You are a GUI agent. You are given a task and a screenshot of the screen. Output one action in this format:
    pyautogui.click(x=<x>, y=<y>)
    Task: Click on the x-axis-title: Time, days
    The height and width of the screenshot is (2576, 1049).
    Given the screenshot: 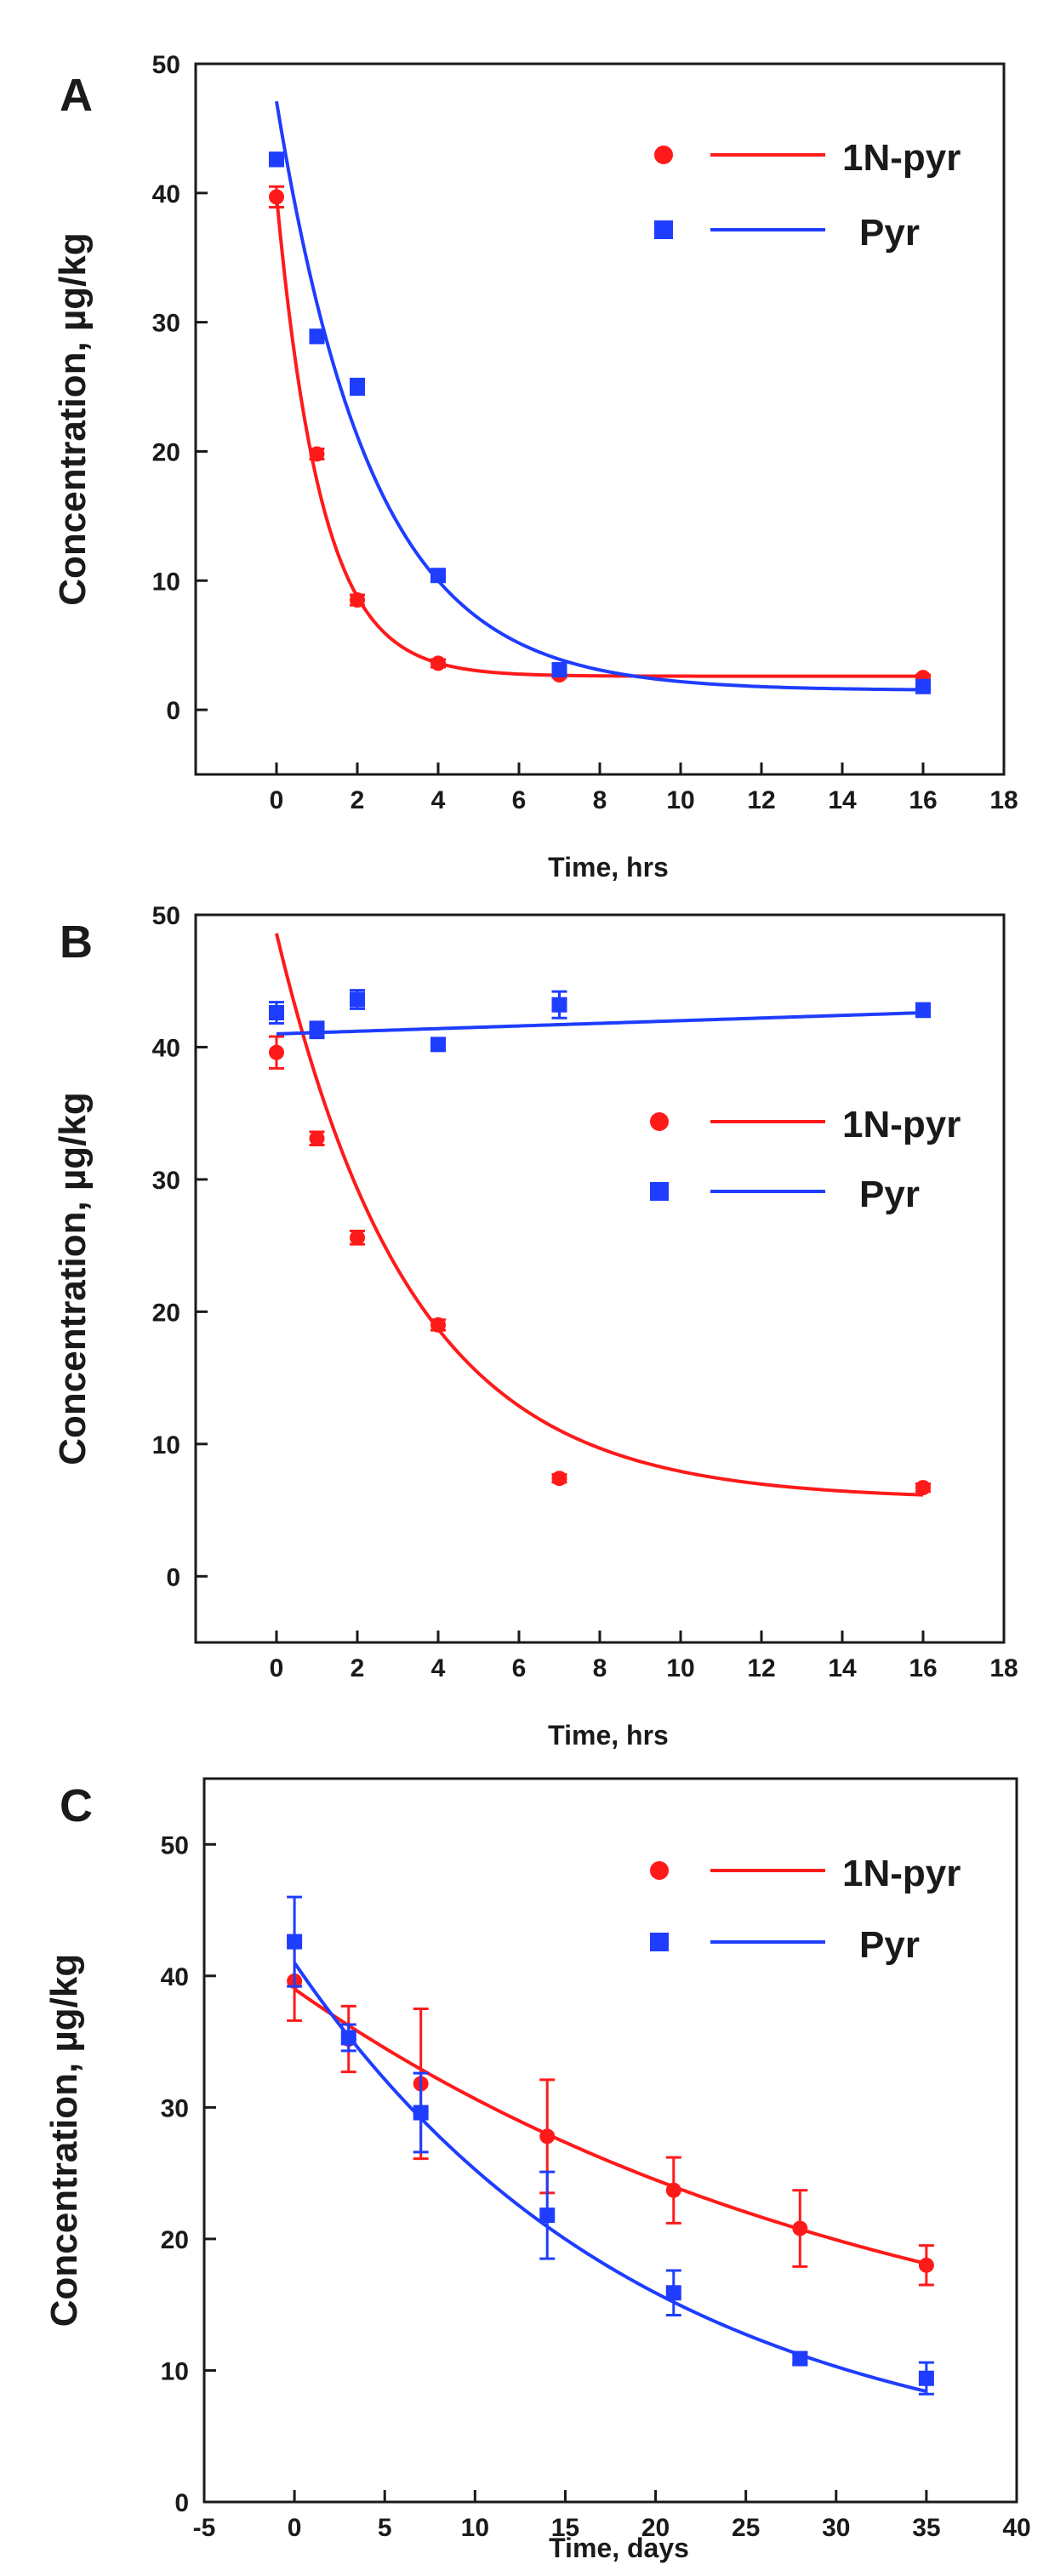 What is the action you would take?
    pyautogui.click(x=619, y=2548)
    